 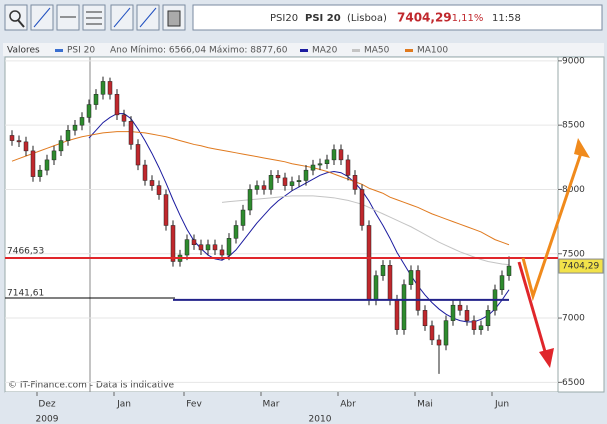 I want to click on year-label: 2010, so click(x=320, y=419).